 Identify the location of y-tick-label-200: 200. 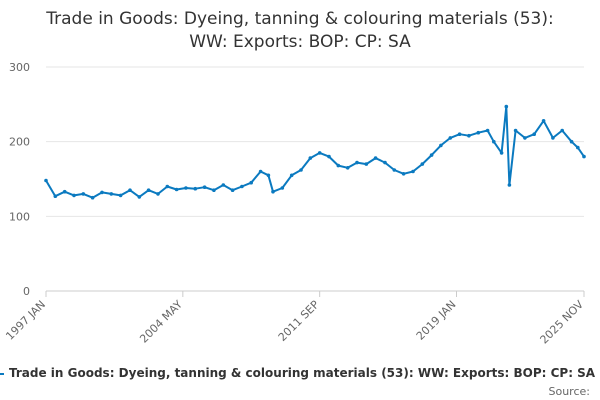
(19, 142).